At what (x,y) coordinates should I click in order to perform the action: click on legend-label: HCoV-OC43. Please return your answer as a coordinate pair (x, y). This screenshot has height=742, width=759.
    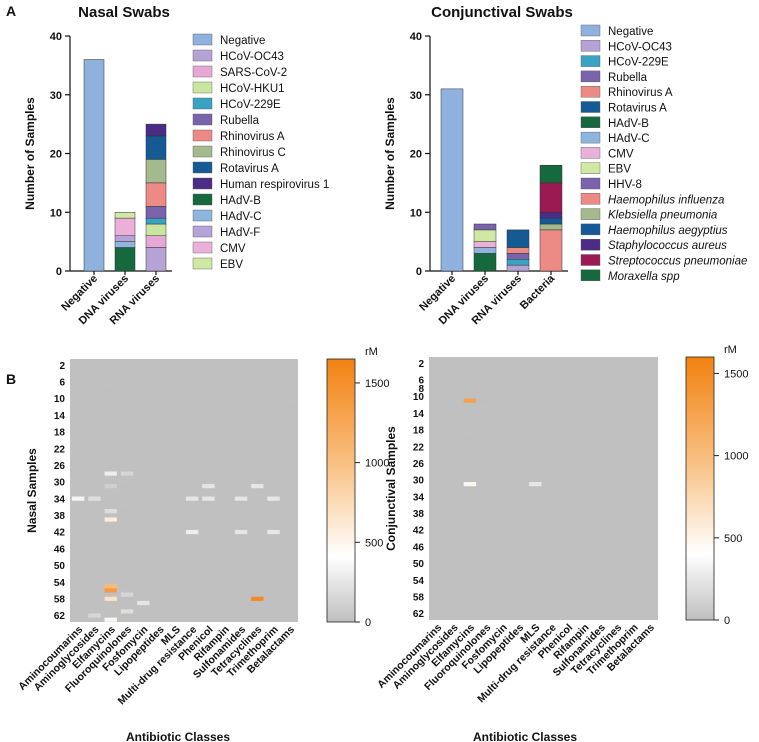
    Looking at the image, I should click on (640, 47).